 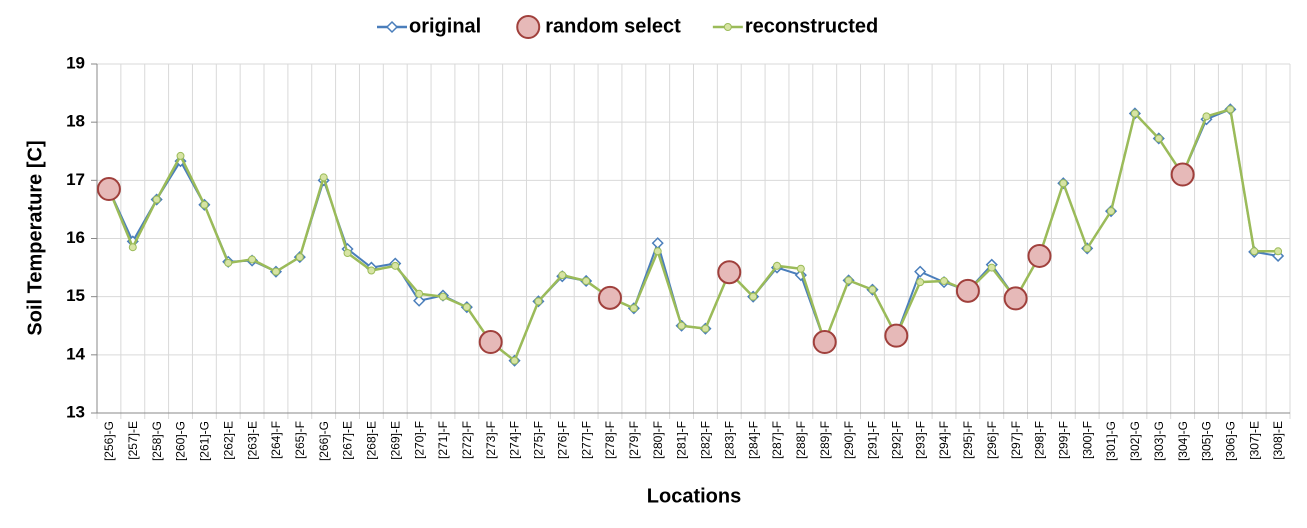 What do you see at coordinates (395, 440) in the screenshot?
I see `x-tick-label: [269]-E` at bounding box center [395, 440].